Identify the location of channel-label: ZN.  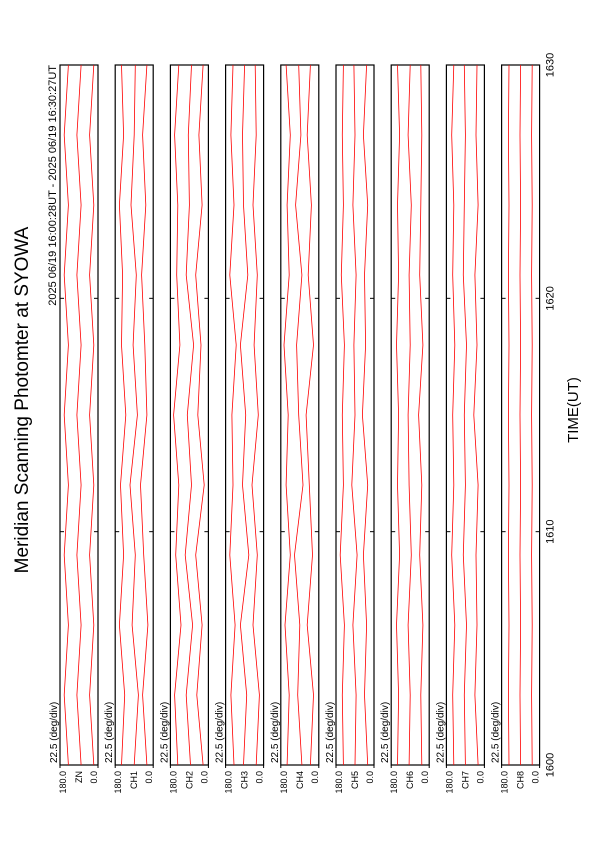
(79, 777).